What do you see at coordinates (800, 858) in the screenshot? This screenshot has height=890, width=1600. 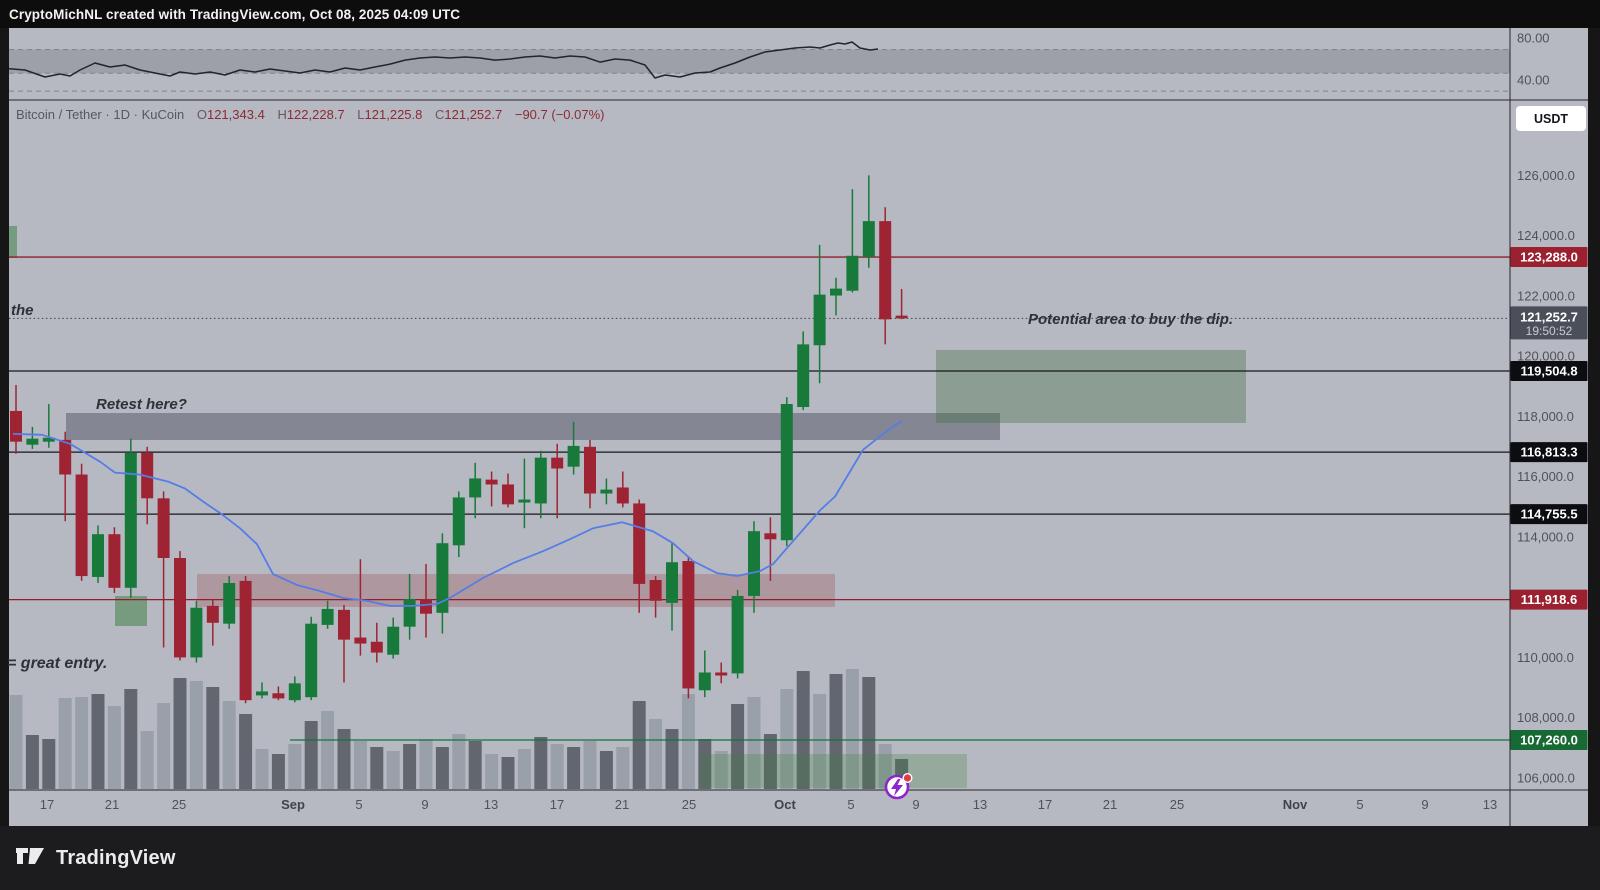 I see `footer-bar: TradingView` at bounding box center [800, 858].